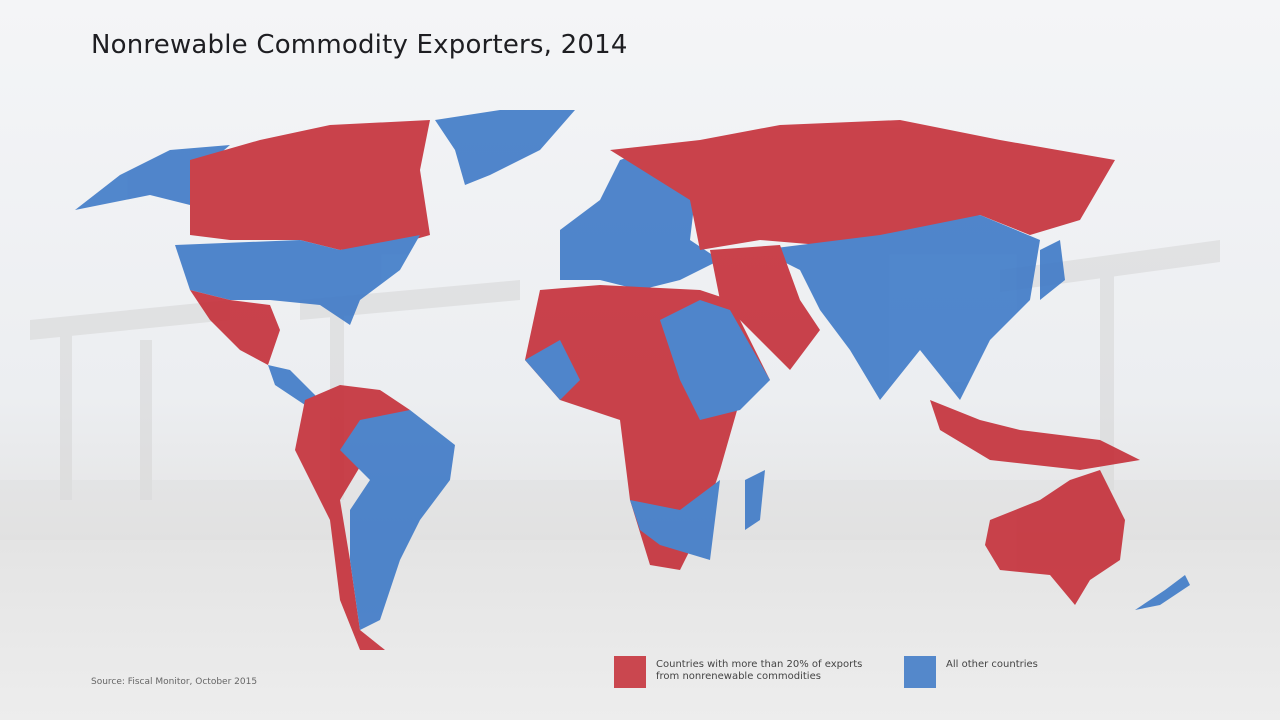 This screenshot has width=1280, height=720. I want to click on legend-item: All other countries, so click(1040, 672).